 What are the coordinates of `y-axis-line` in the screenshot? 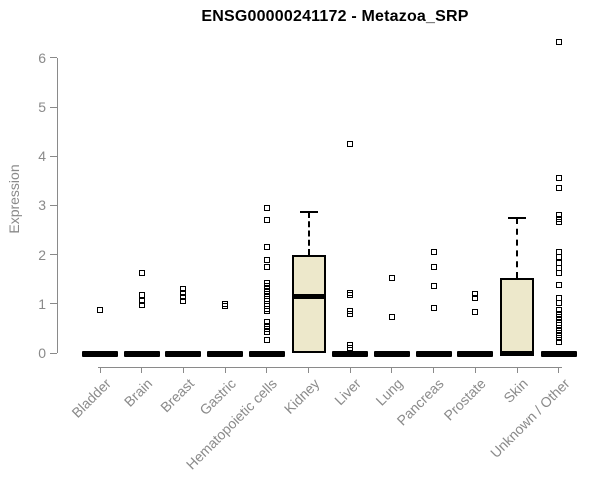 It's located at (57, 205).